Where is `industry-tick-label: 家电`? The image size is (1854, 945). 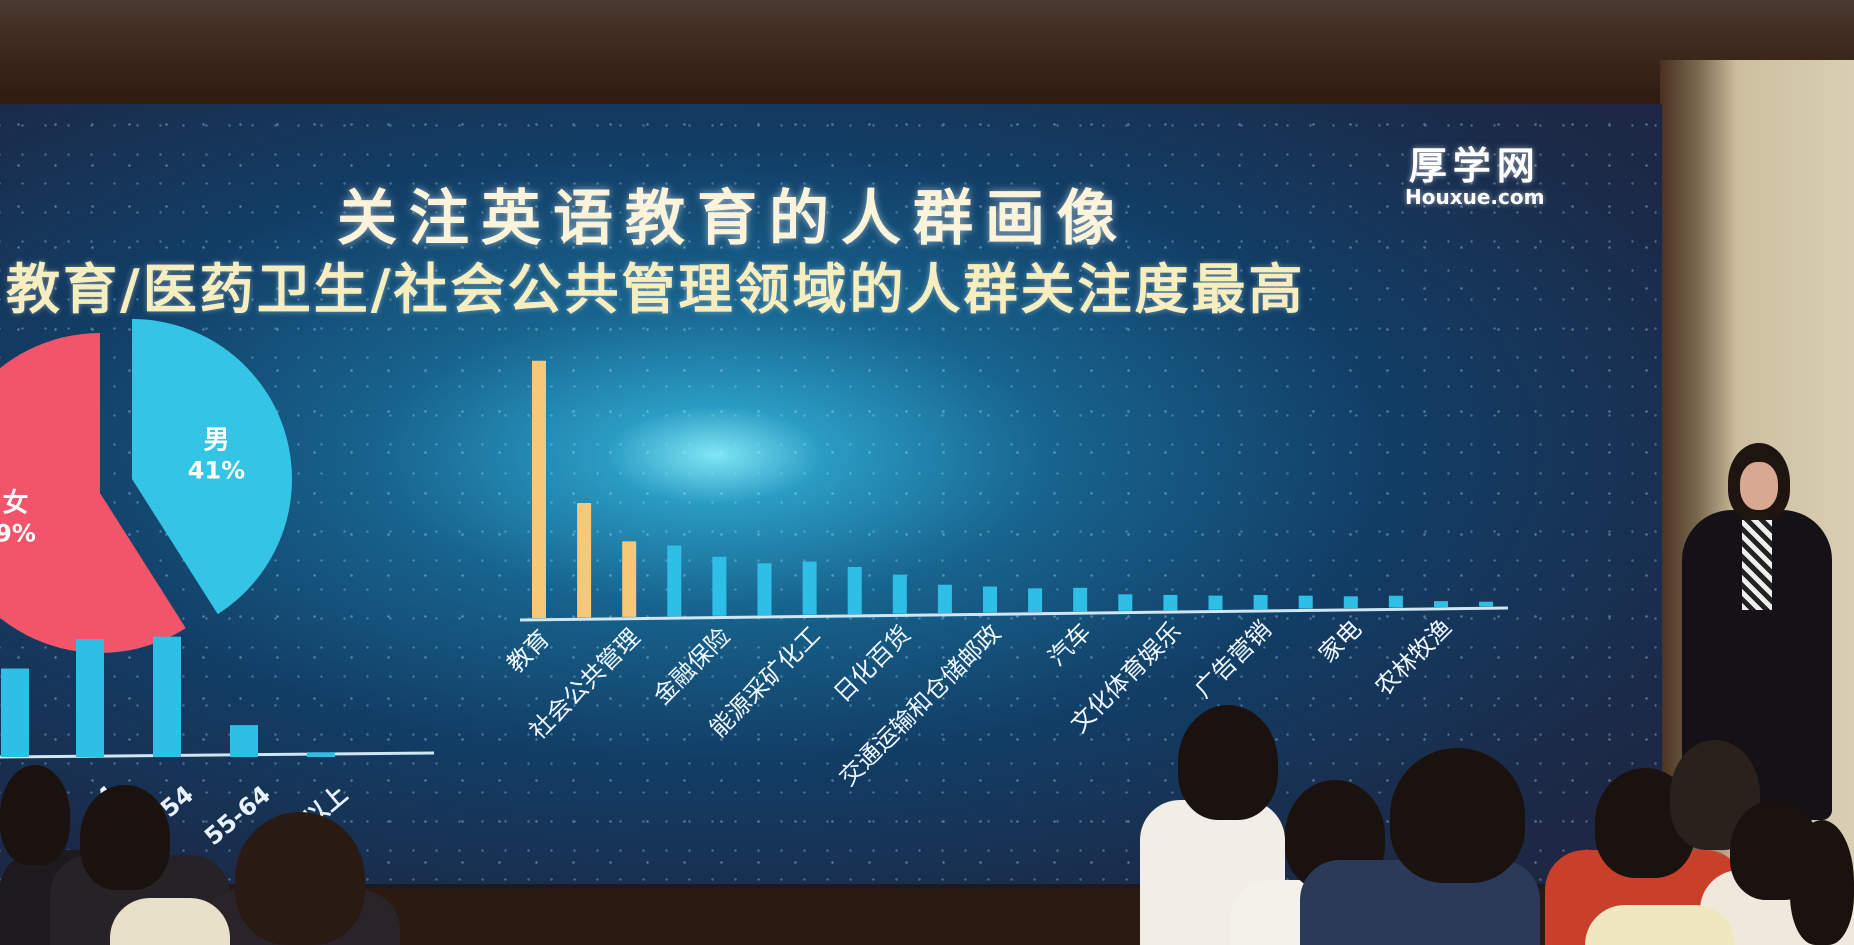 industry-tick-label: 家电 is located at coordinates (1340, 642).